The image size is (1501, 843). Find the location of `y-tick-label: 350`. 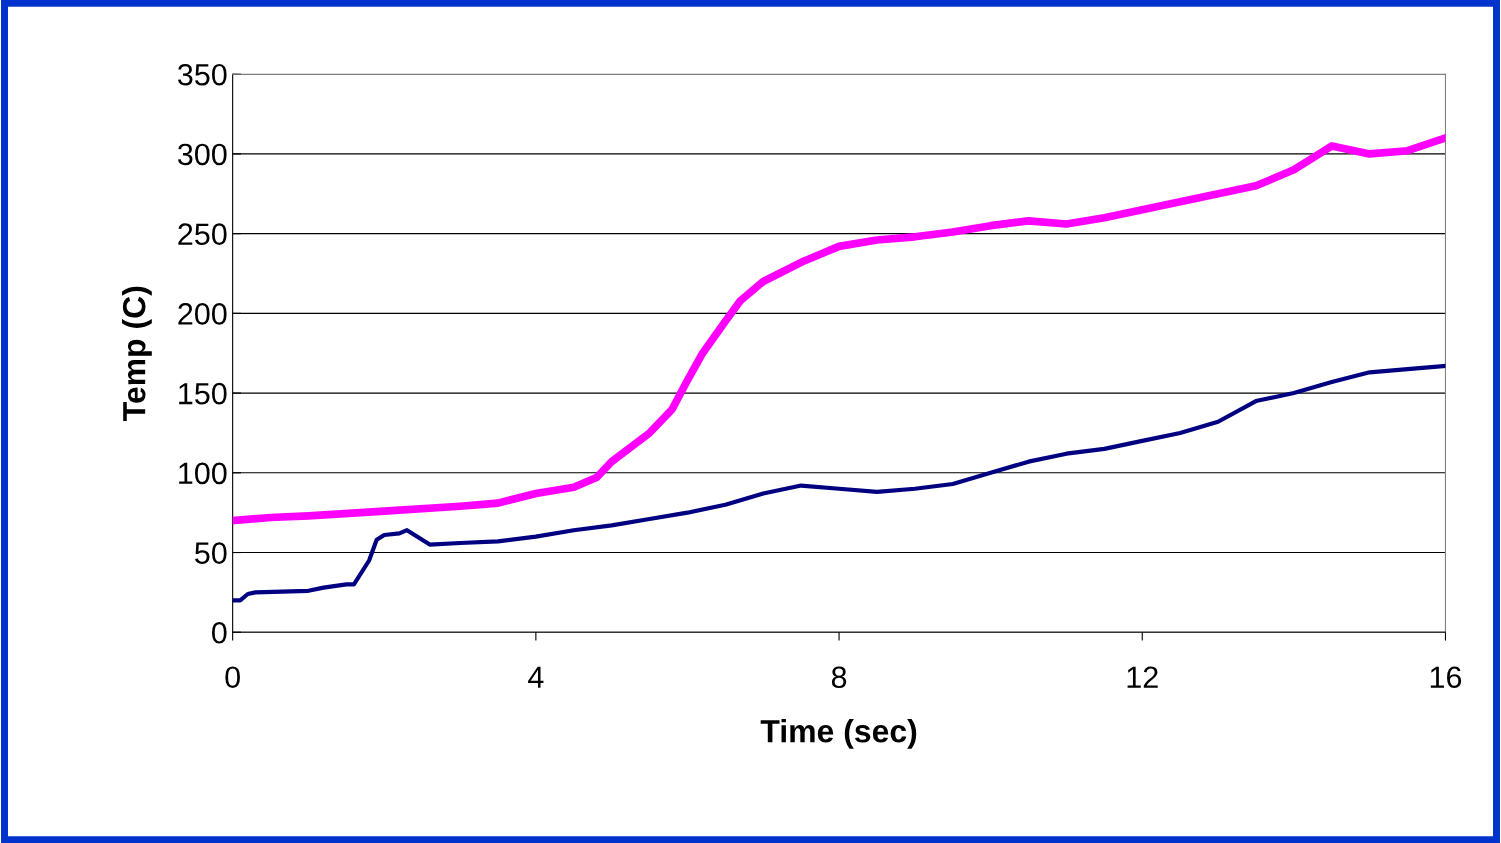

y-tick-label: 350 is located at coordinates (202, 74).